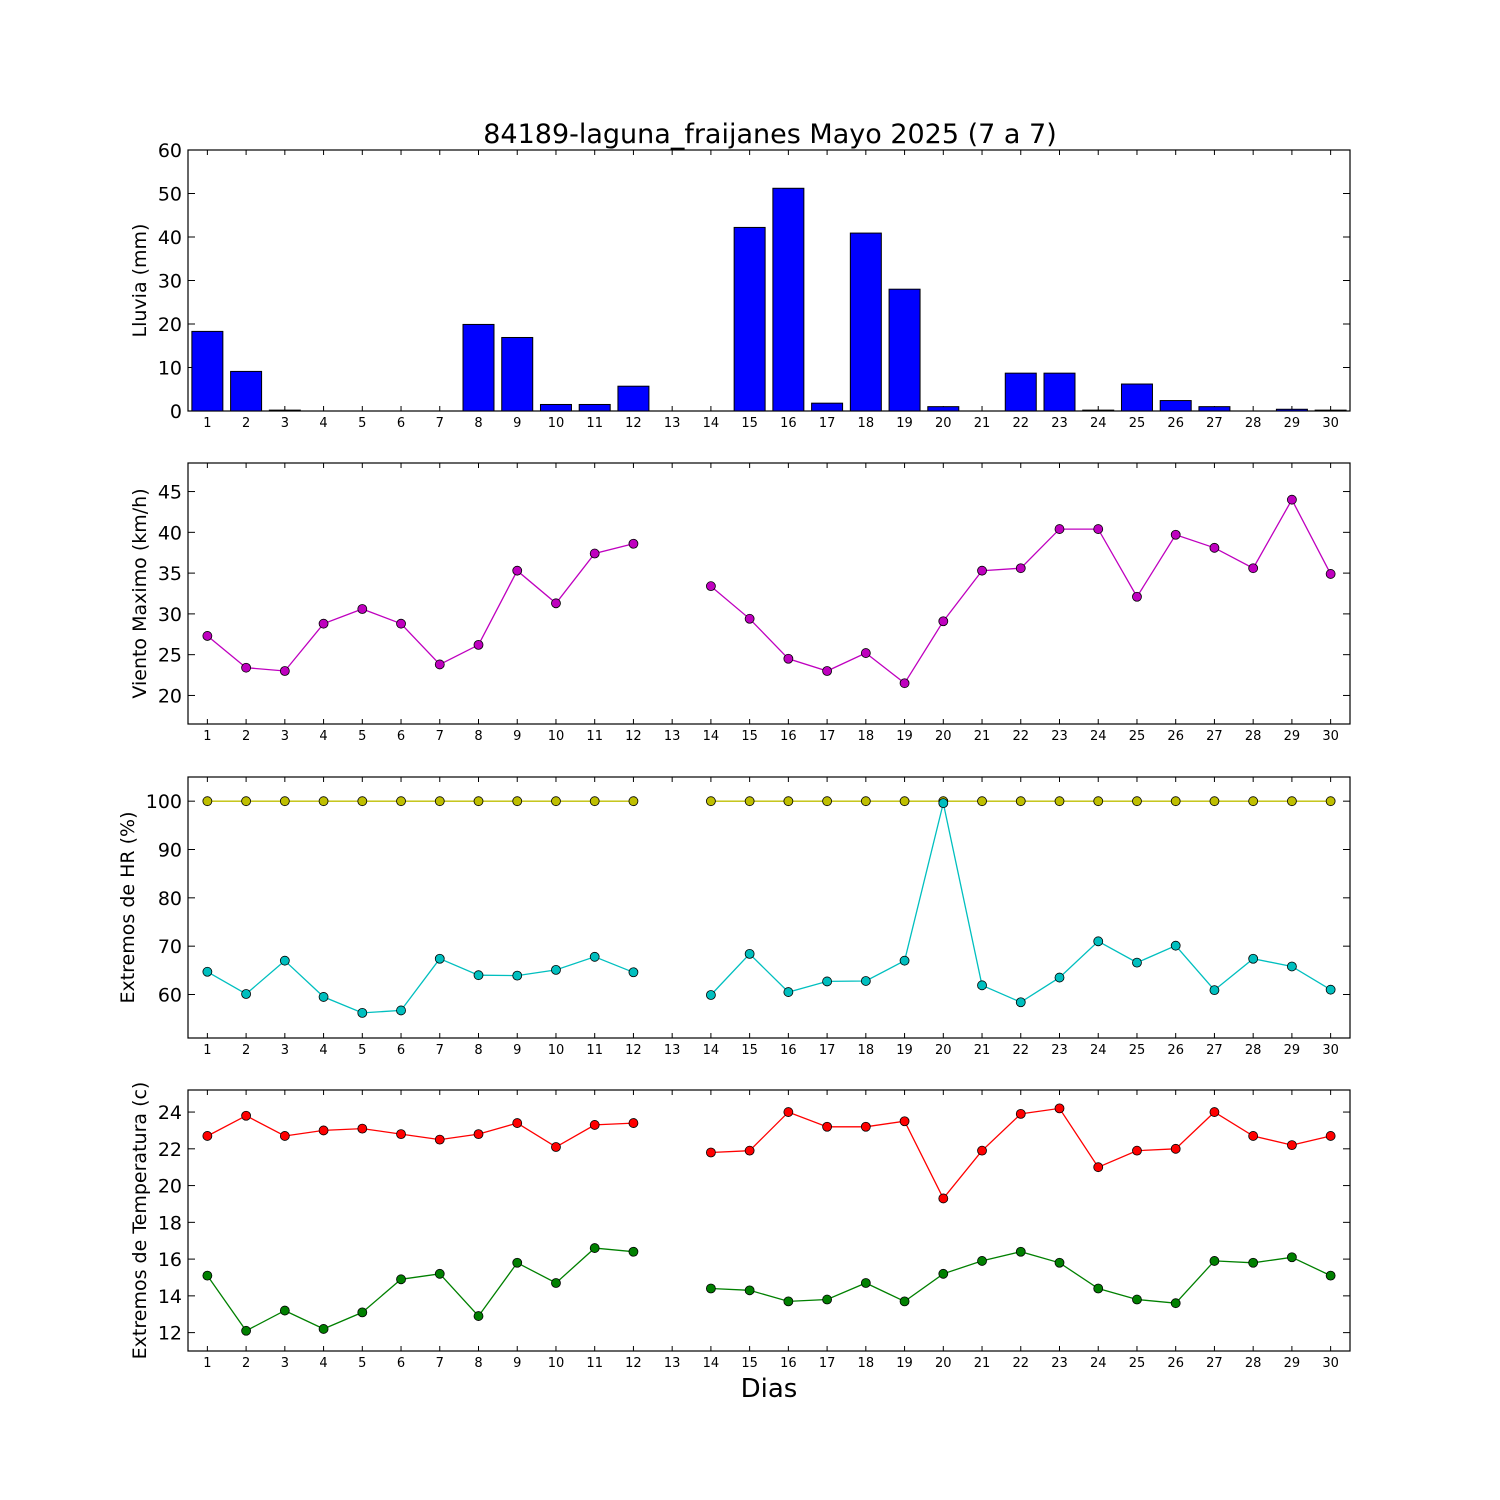 Image resolution: width=1500 pixels, height=1500 pixels. I want to click on x-tick-label: 5, so click(362, 423).